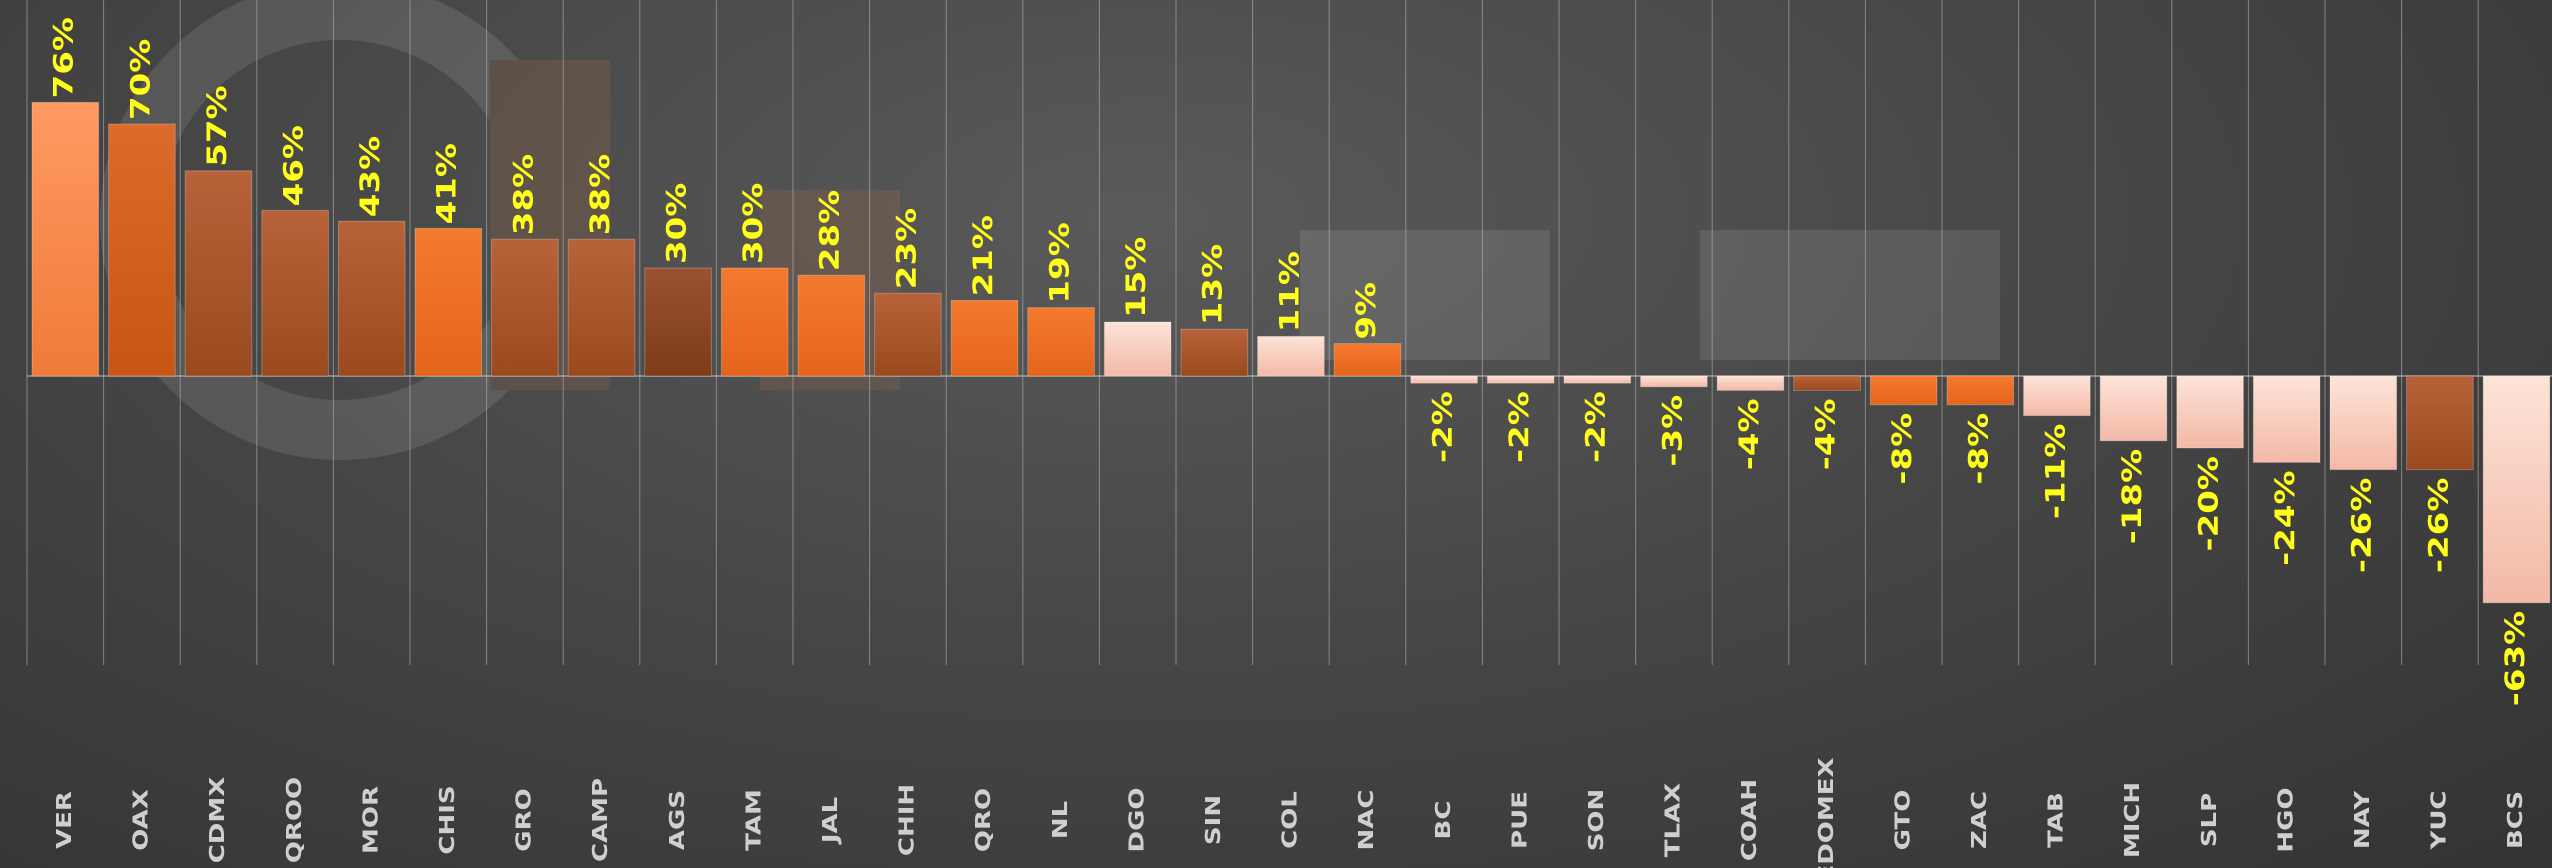 This screenshot has height=868, width=2552. I want to click on bar-bc, so click(1444, 379).